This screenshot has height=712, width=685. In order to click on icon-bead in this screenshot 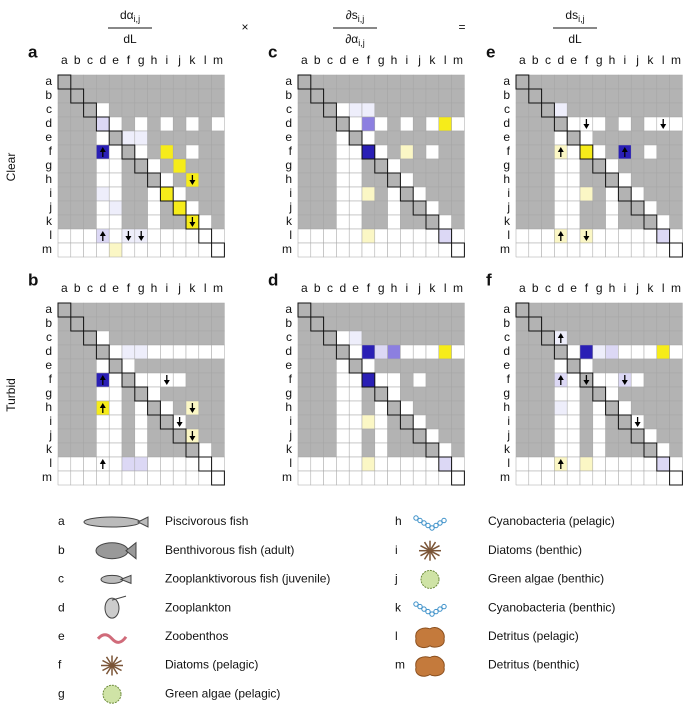, I will do `click(416, 604)`.